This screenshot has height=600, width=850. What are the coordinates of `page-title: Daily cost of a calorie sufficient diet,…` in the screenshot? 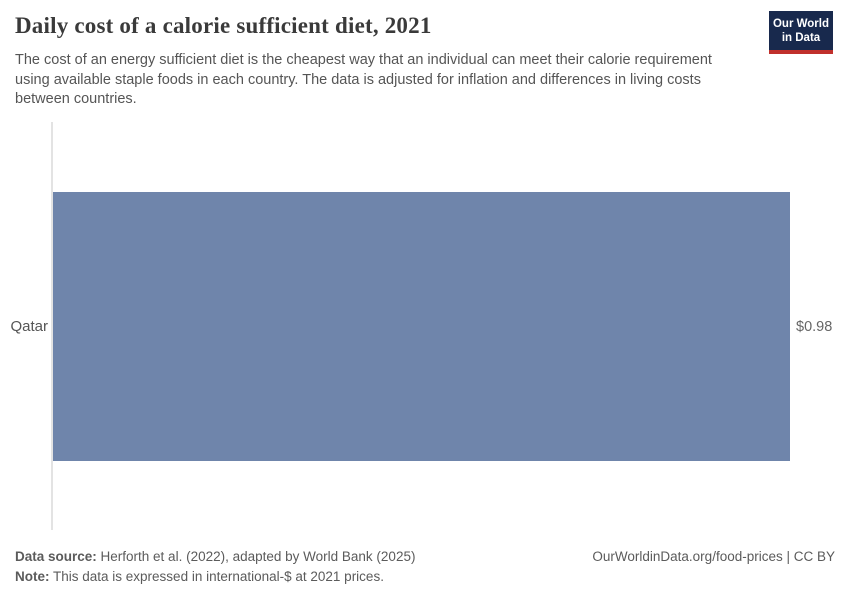 It's located at (223, 25).